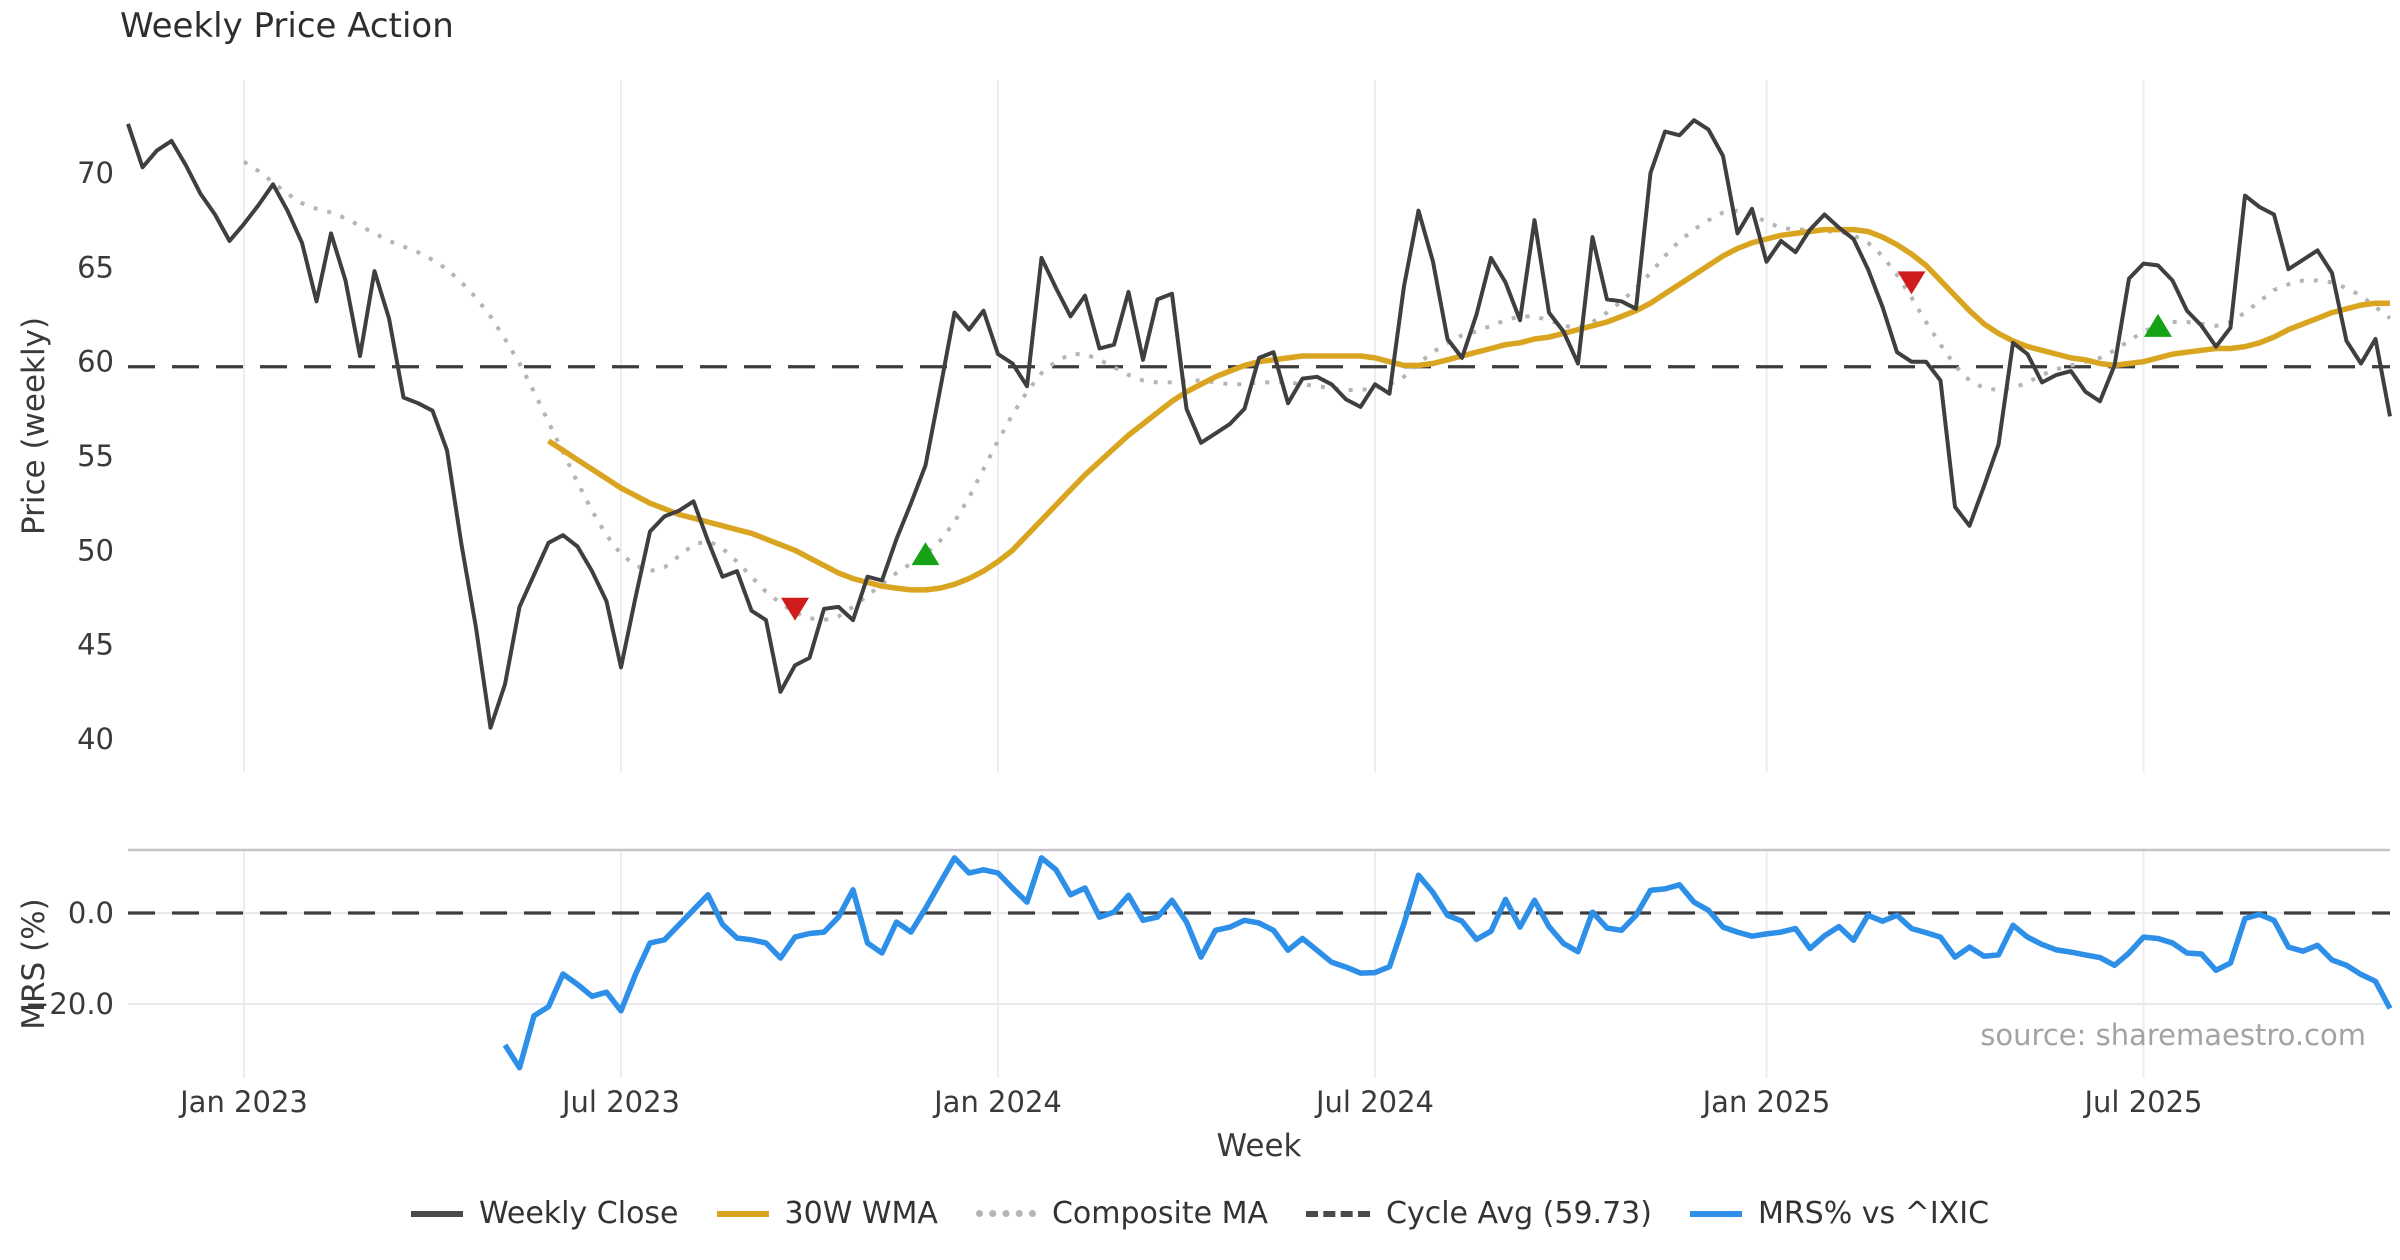  Describe the element at coordinates (287, 26) in the screenshot. I see `page-title: Weekly Price Action` at that location.